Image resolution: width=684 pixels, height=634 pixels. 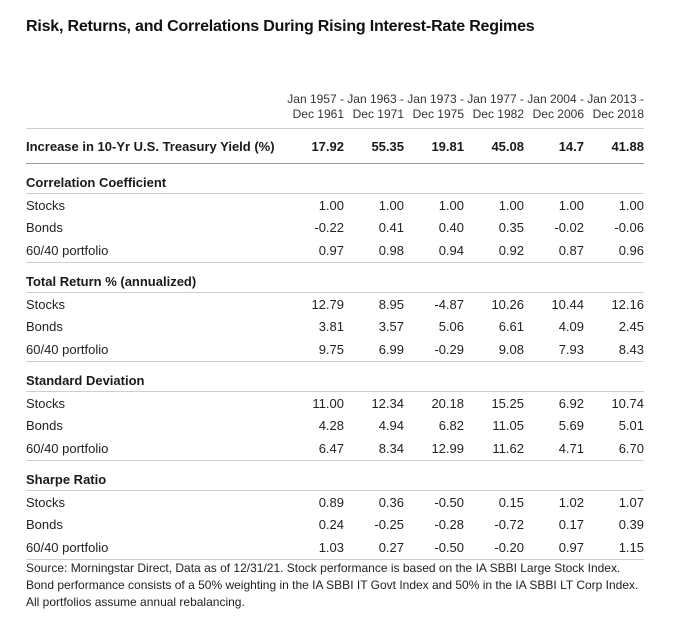 I want to click on table-row: Stocks 1.00 1.00 1.00 1.00 1.00 1.00, so click(x=335, y=205).